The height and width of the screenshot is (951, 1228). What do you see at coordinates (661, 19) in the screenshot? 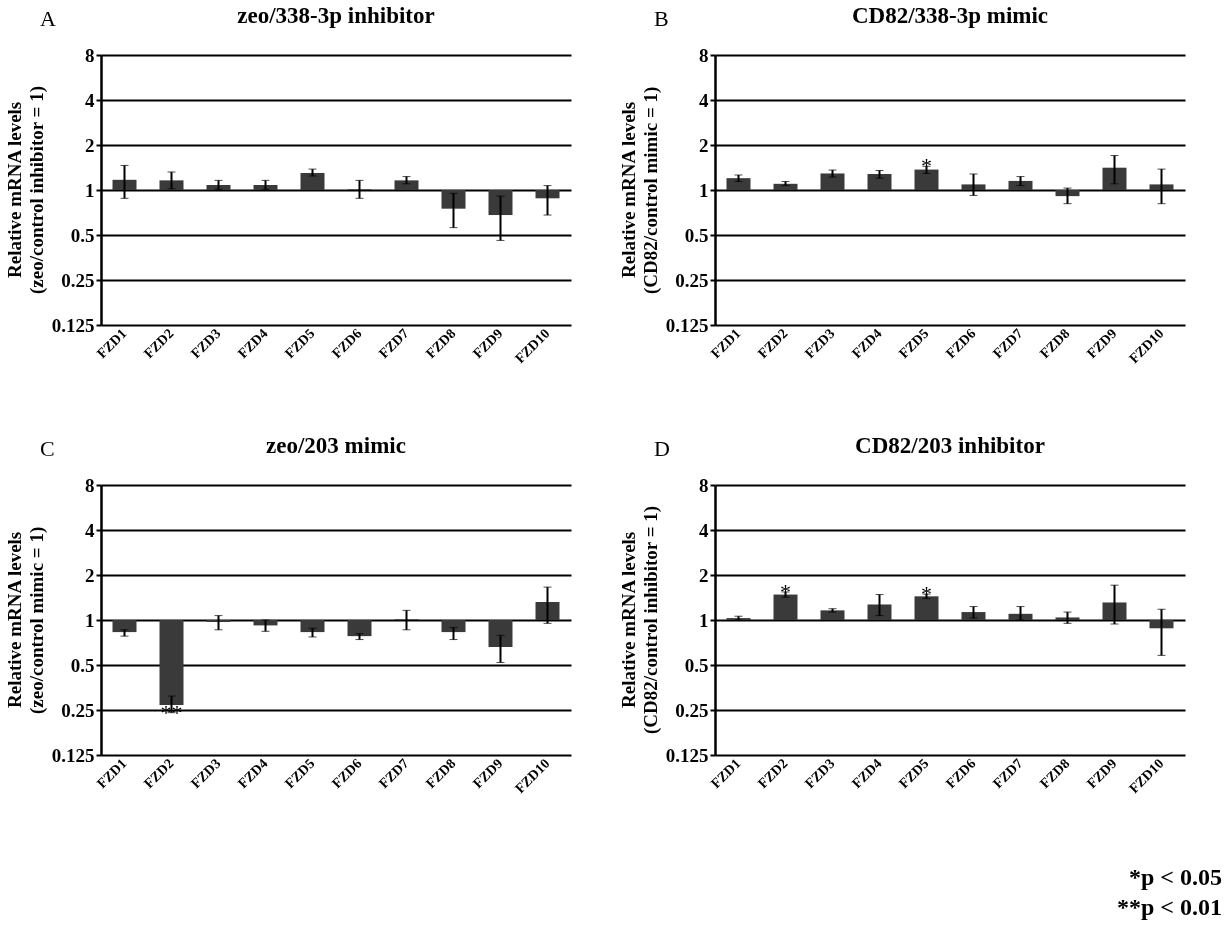
I see `text: B` at bounding box center [661, 19].